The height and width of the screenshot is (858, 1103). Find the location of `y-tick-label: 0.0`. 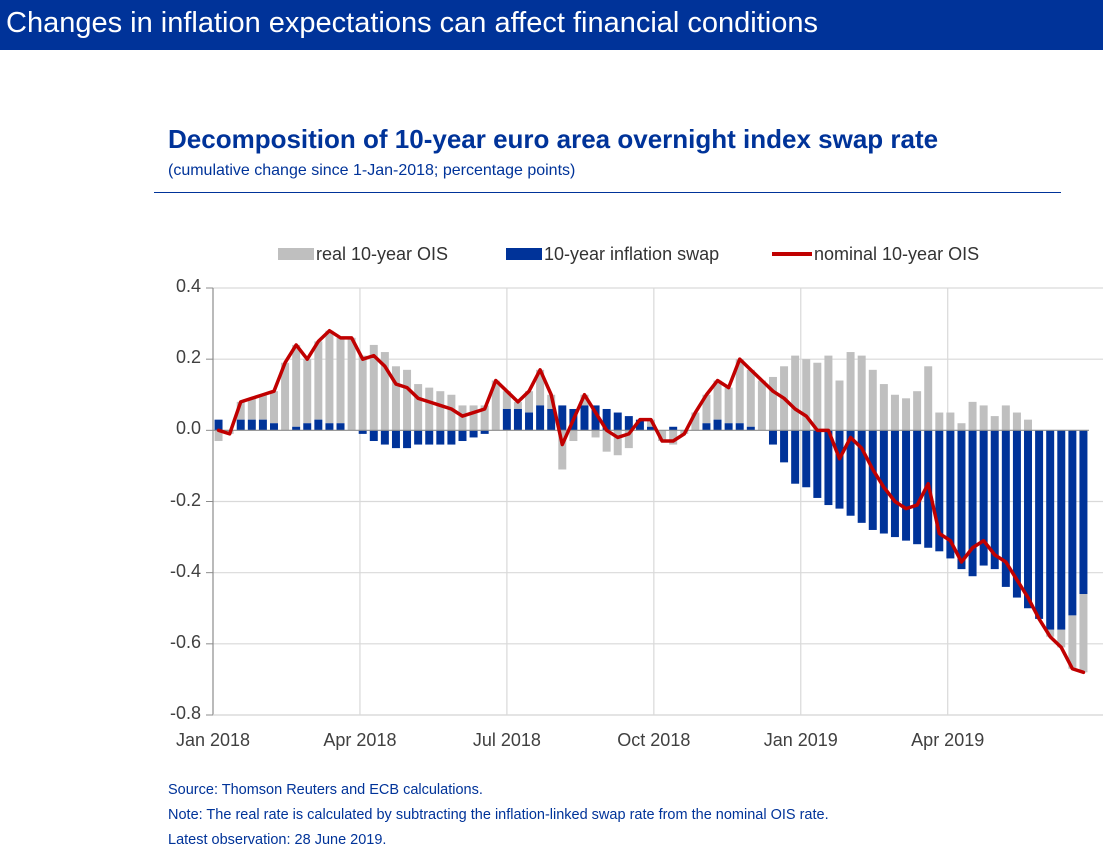

y-tick-label: 0.0 is located at coordinates (188, 428).